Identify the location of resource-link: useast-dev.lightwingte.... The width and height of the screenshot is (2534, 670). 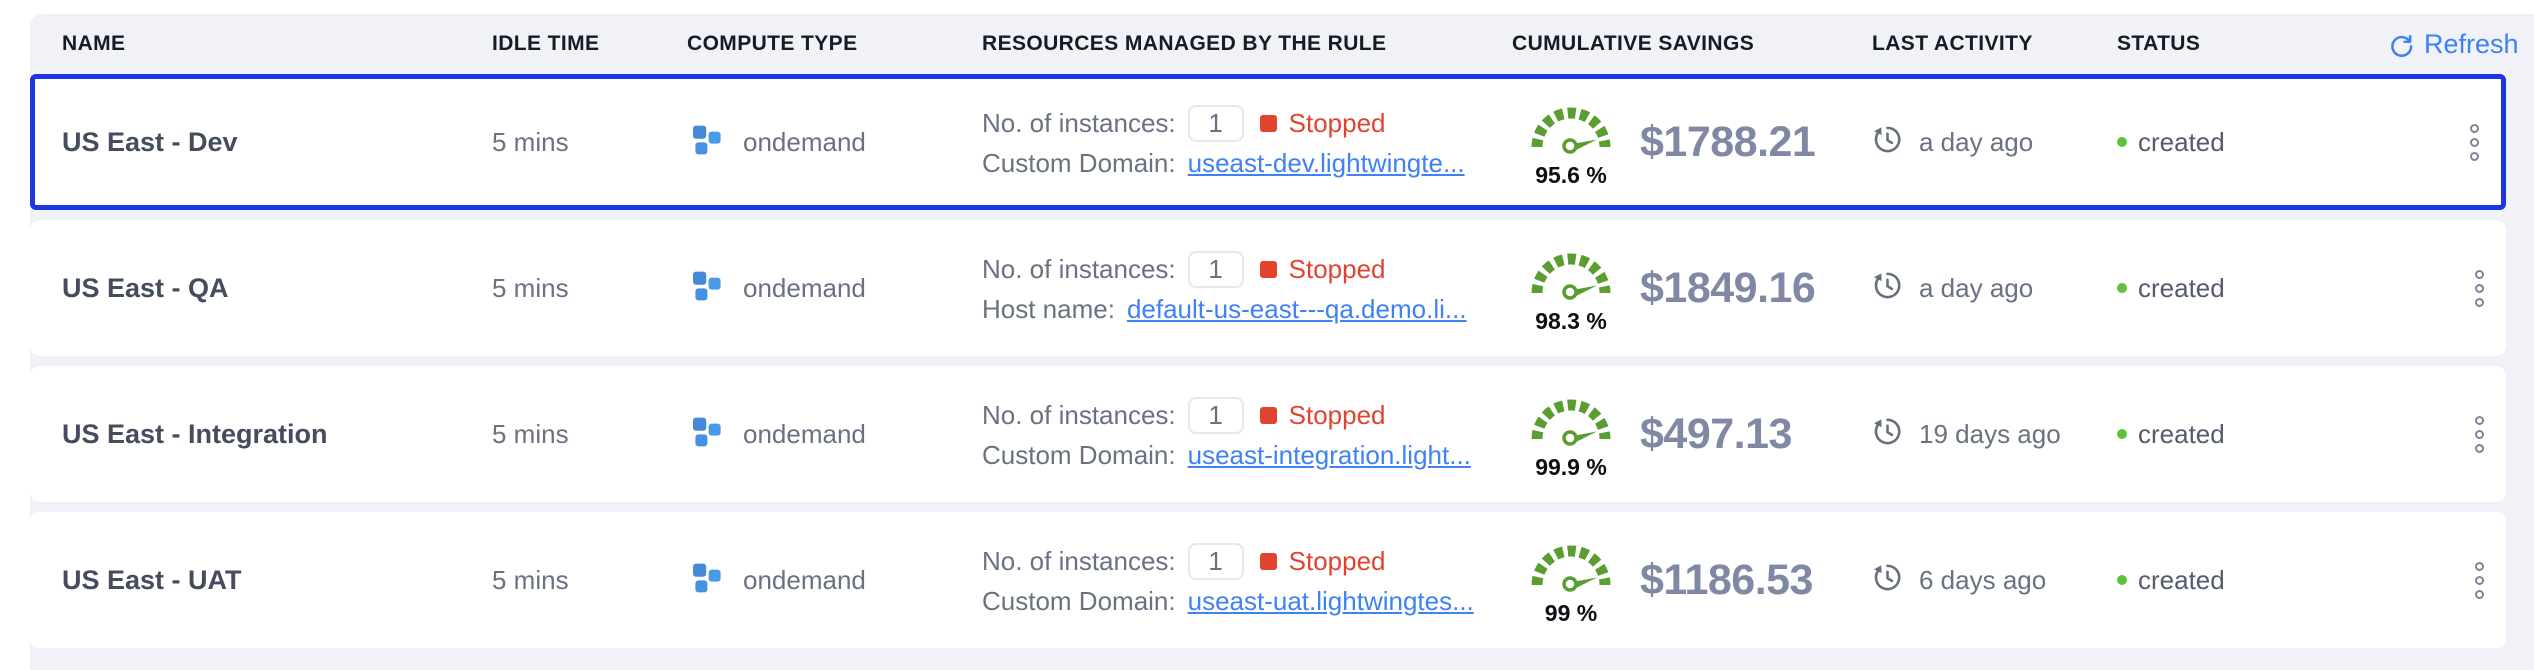
(1326, 163).